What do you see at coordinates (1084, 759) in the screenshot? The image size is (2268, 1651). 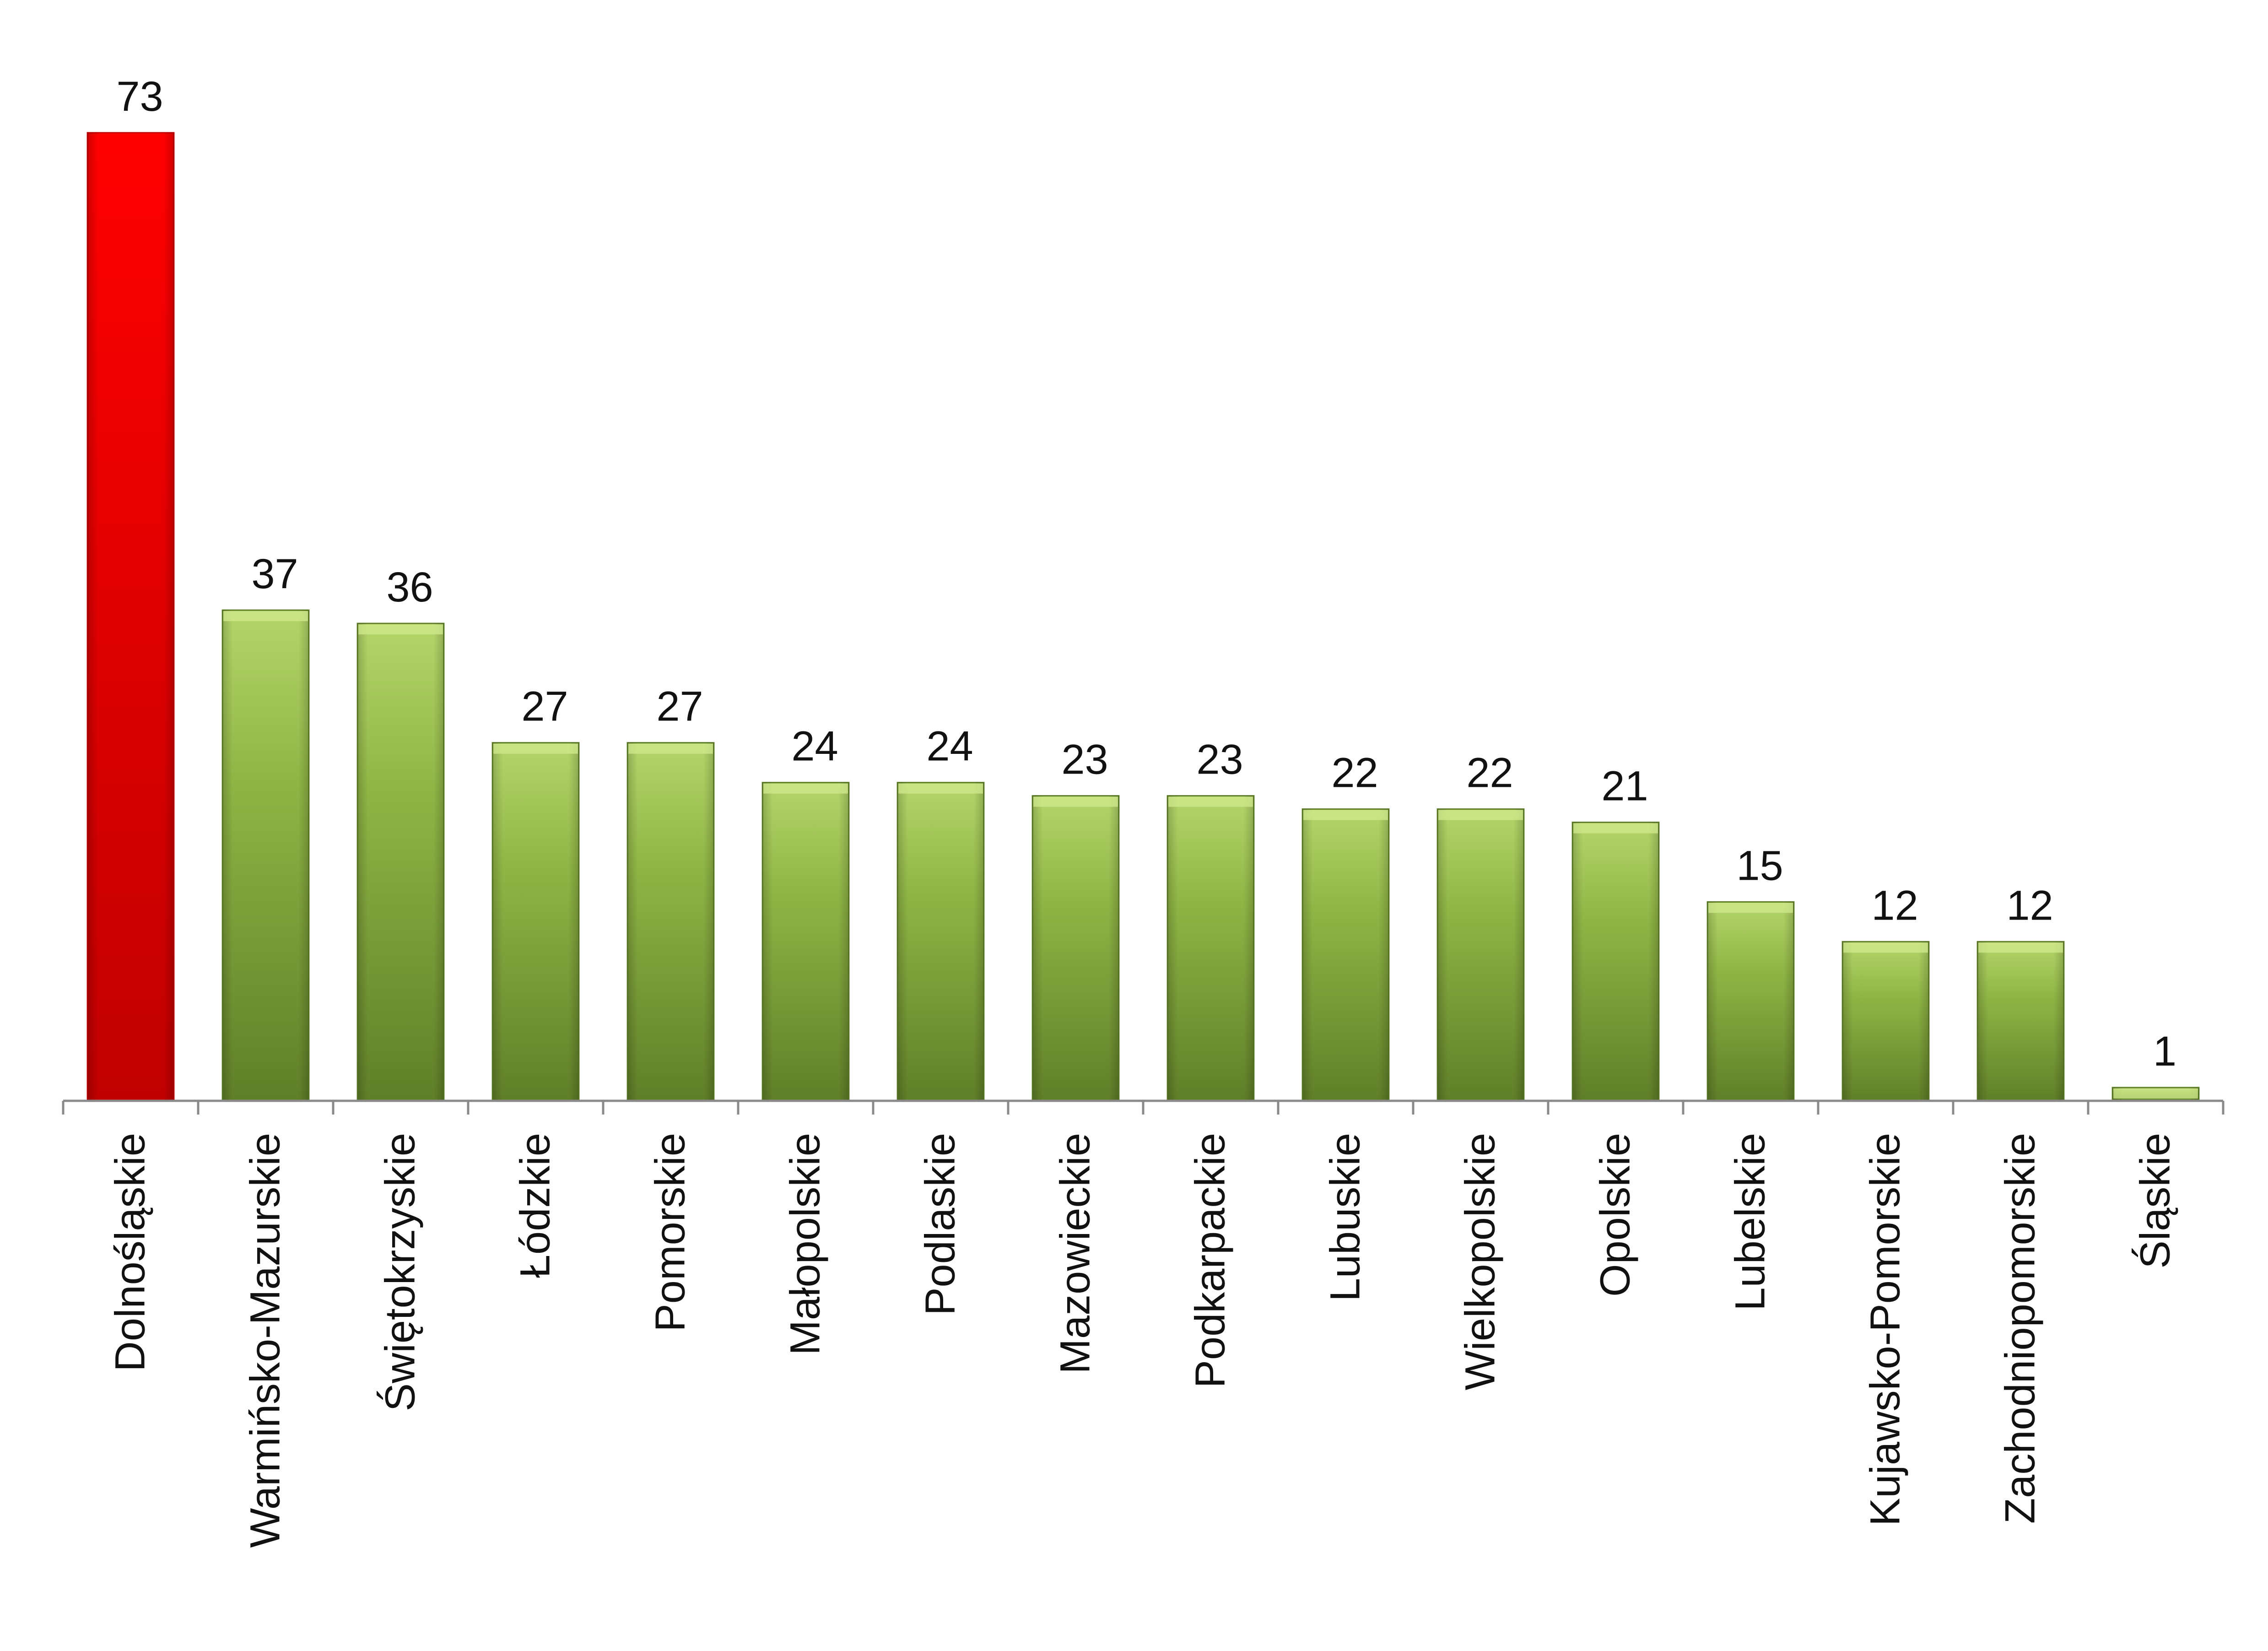 I see `data-label-8: 23` at bounding box center [1084, 759].